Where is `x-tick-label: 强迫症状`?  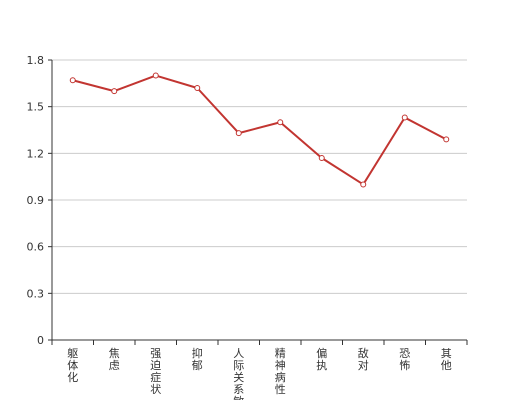
x-tick-label: 强迫症状 is located at coordinates (155, 371).